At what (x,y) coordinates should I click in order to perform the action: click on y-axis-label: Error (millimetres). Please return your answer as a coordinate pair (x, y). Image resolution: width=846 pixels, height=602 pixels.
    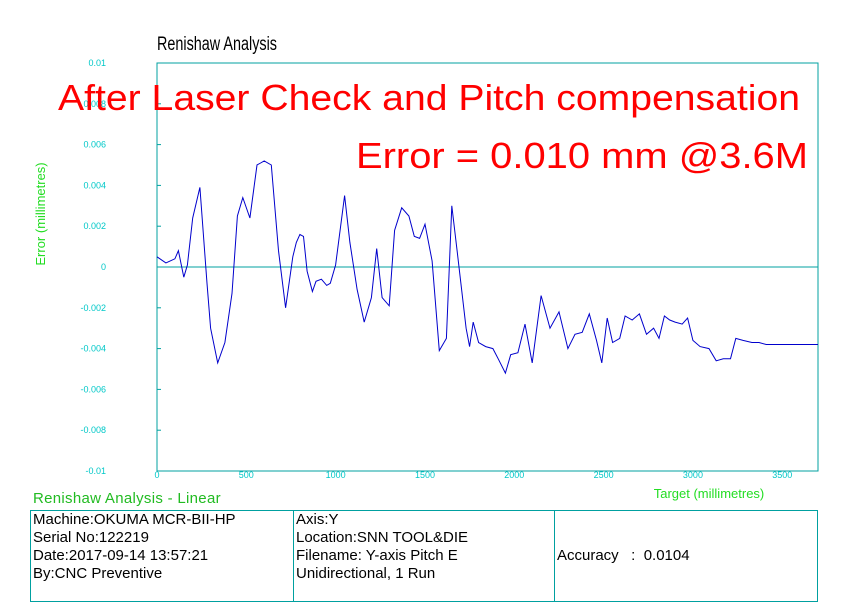
    Looking at the image, I should click on (40, 213).